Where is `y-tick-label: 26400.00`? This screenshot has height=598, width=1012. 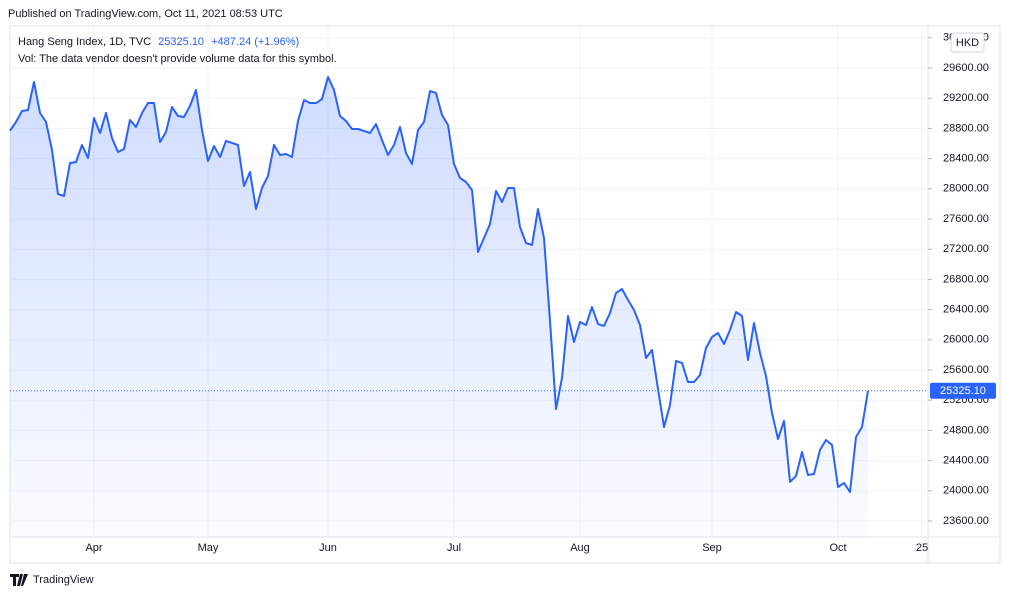 y-tick-label: 26400.00 is located at coordinates (966, 310).